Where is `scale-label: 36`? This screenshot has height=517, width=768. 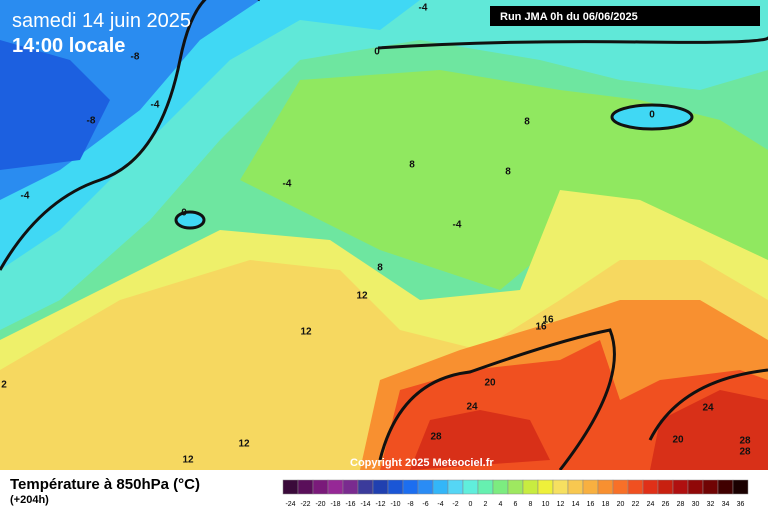
scale-label: 36 is located at coordinates (741, 504).